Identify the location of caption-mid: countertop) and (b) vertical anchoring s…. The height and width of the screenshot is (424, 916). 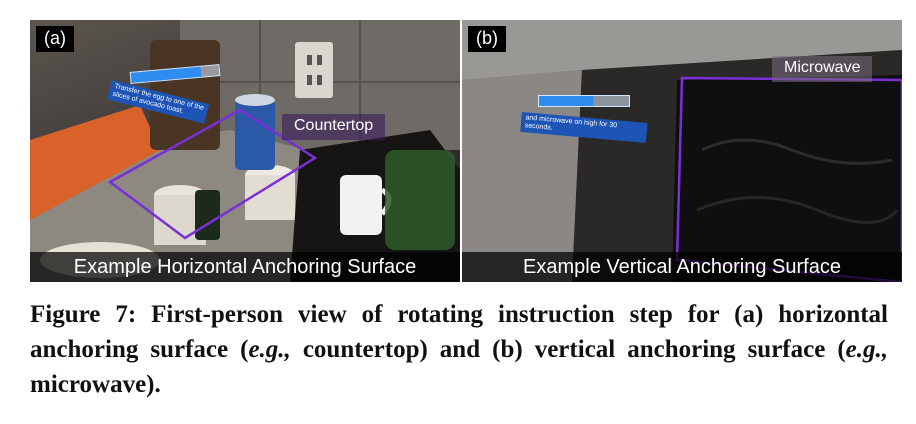
(568, 349).